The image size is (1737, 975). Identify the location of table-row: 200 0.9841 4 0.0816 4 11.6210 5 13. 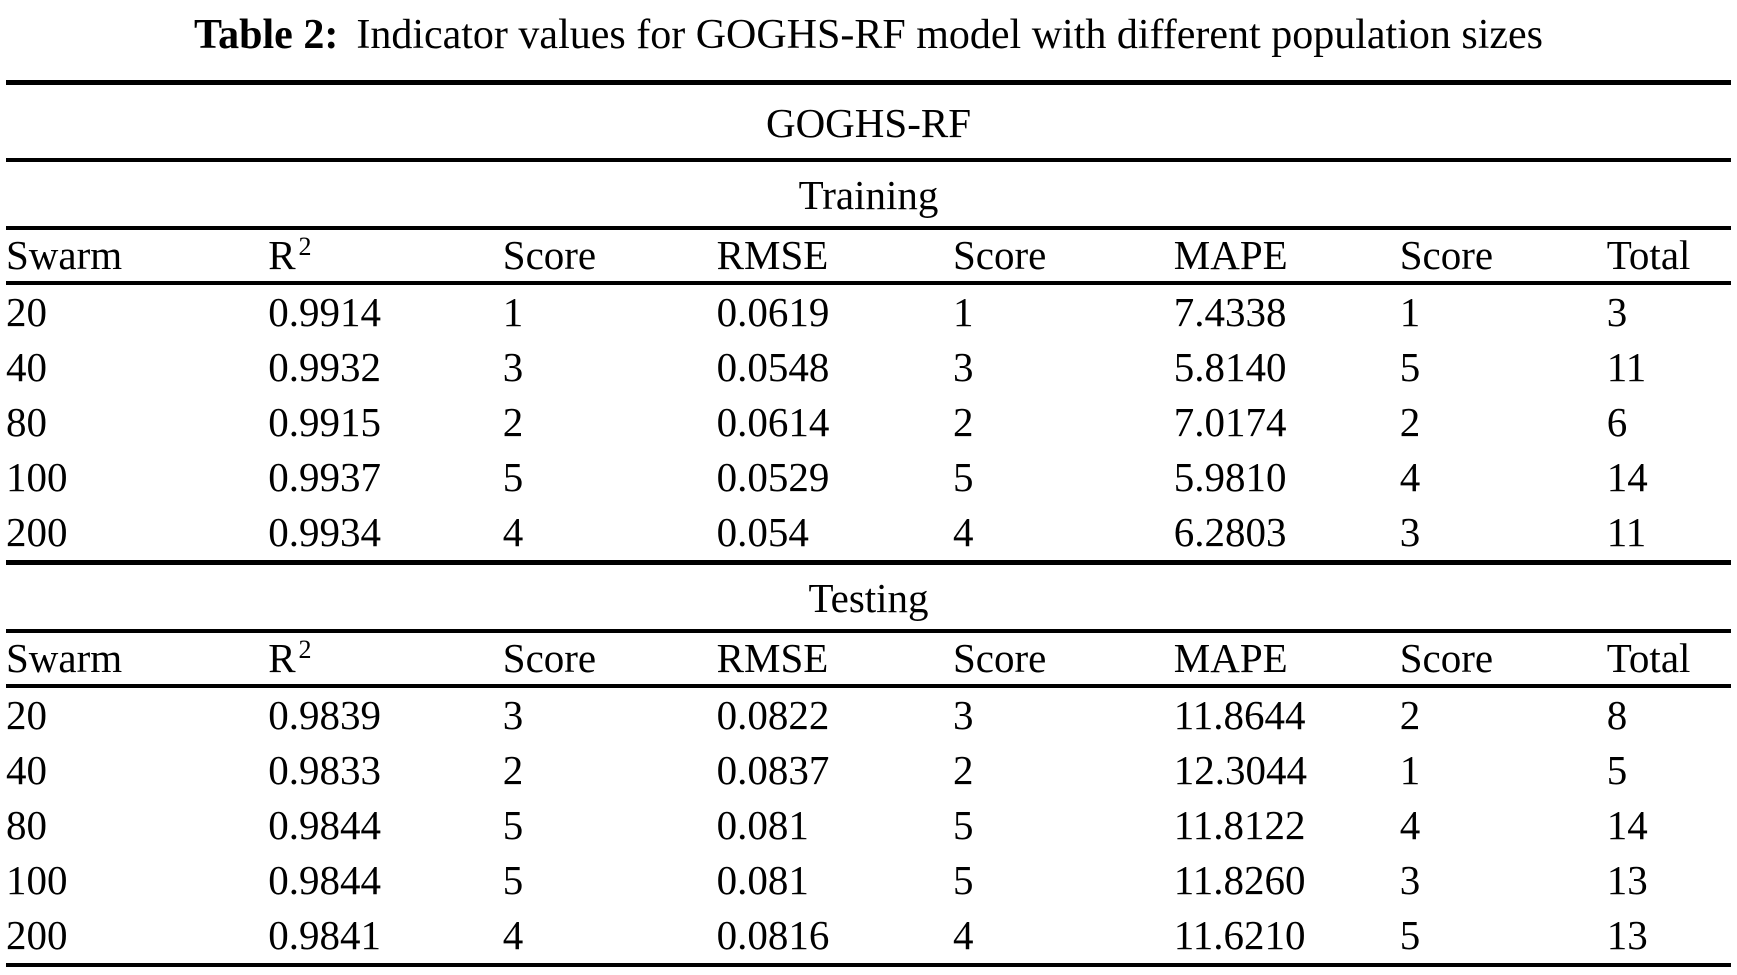
(868, 935).